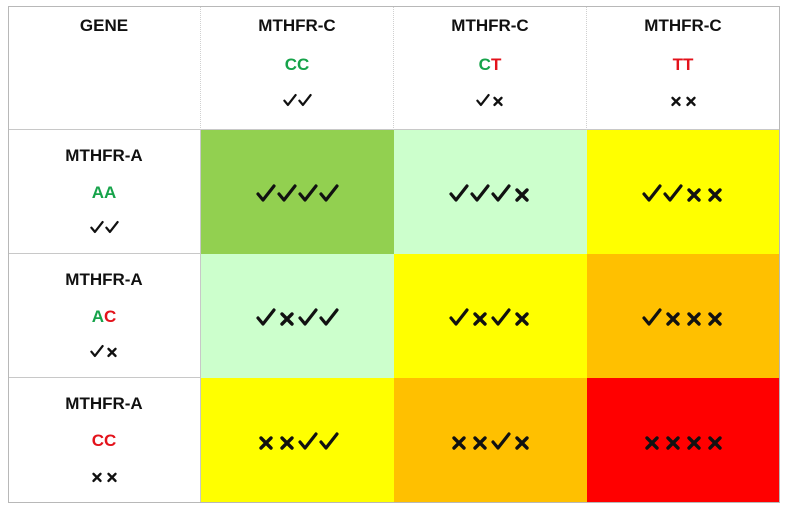 The image size is (791, 513). What do you see at coordinates (104, 68) in the screenshot?
I see `corner-header: GENE` at bounding box center [104, 68].